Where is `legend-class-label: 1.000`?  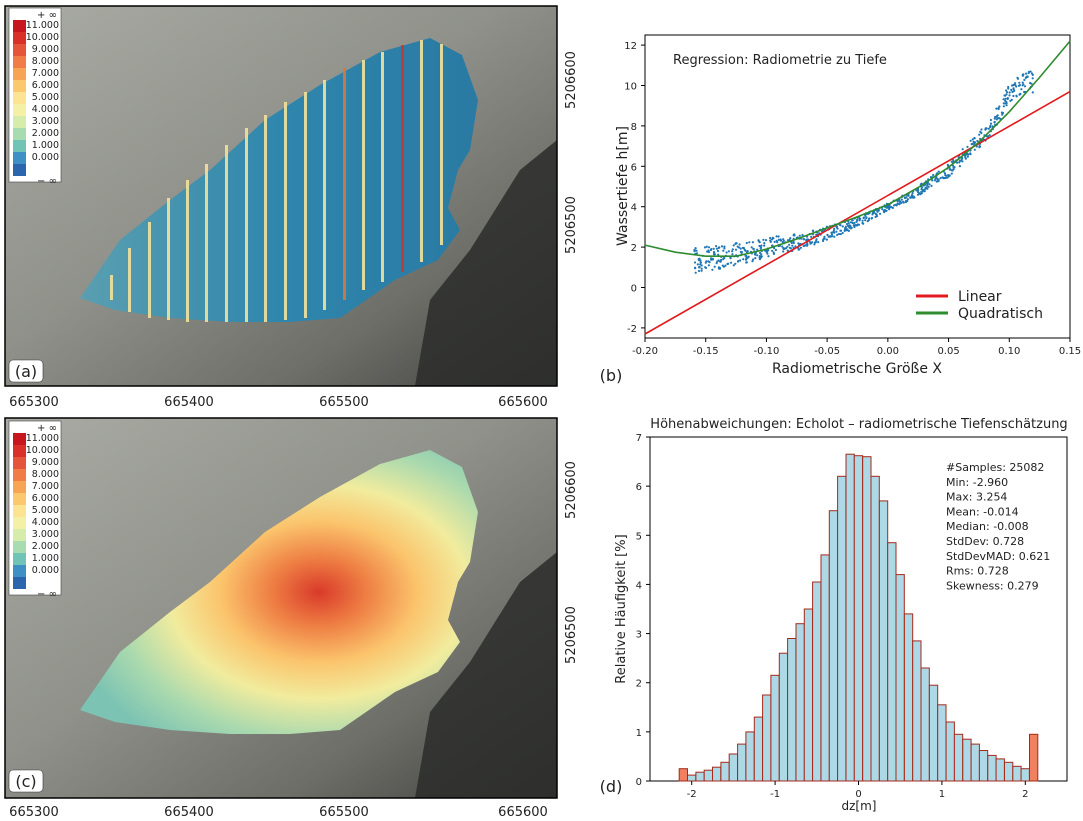
legend-class-label: 1.000 is located at coordinates (45, 558).